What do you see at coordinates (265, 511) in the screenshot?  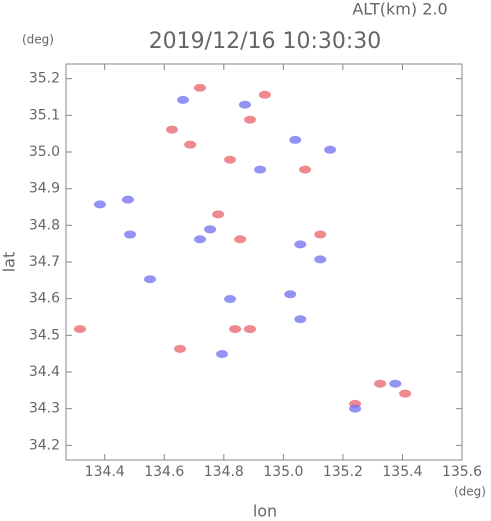 I see `x-axis-label: lon` at bounding box center [265, 511].